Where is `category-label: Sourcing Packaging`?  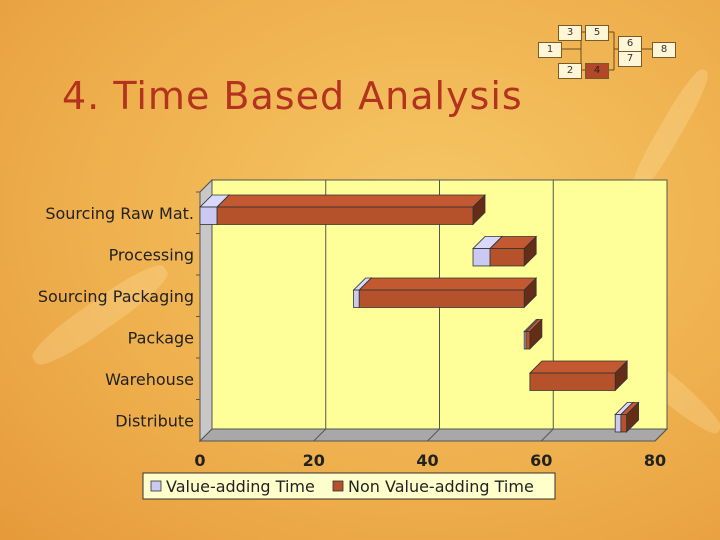 category-label: Sourcing Packaging is located at coordinates (116, 296).